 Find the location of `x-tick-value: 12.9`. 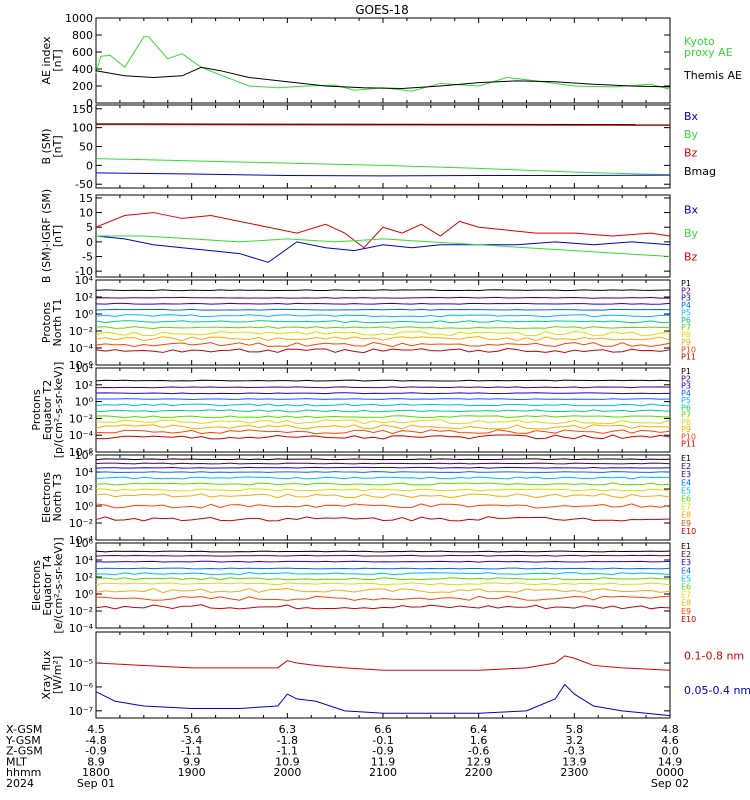

x-tick-value: 12.9 is located at coordinates (478, 761).